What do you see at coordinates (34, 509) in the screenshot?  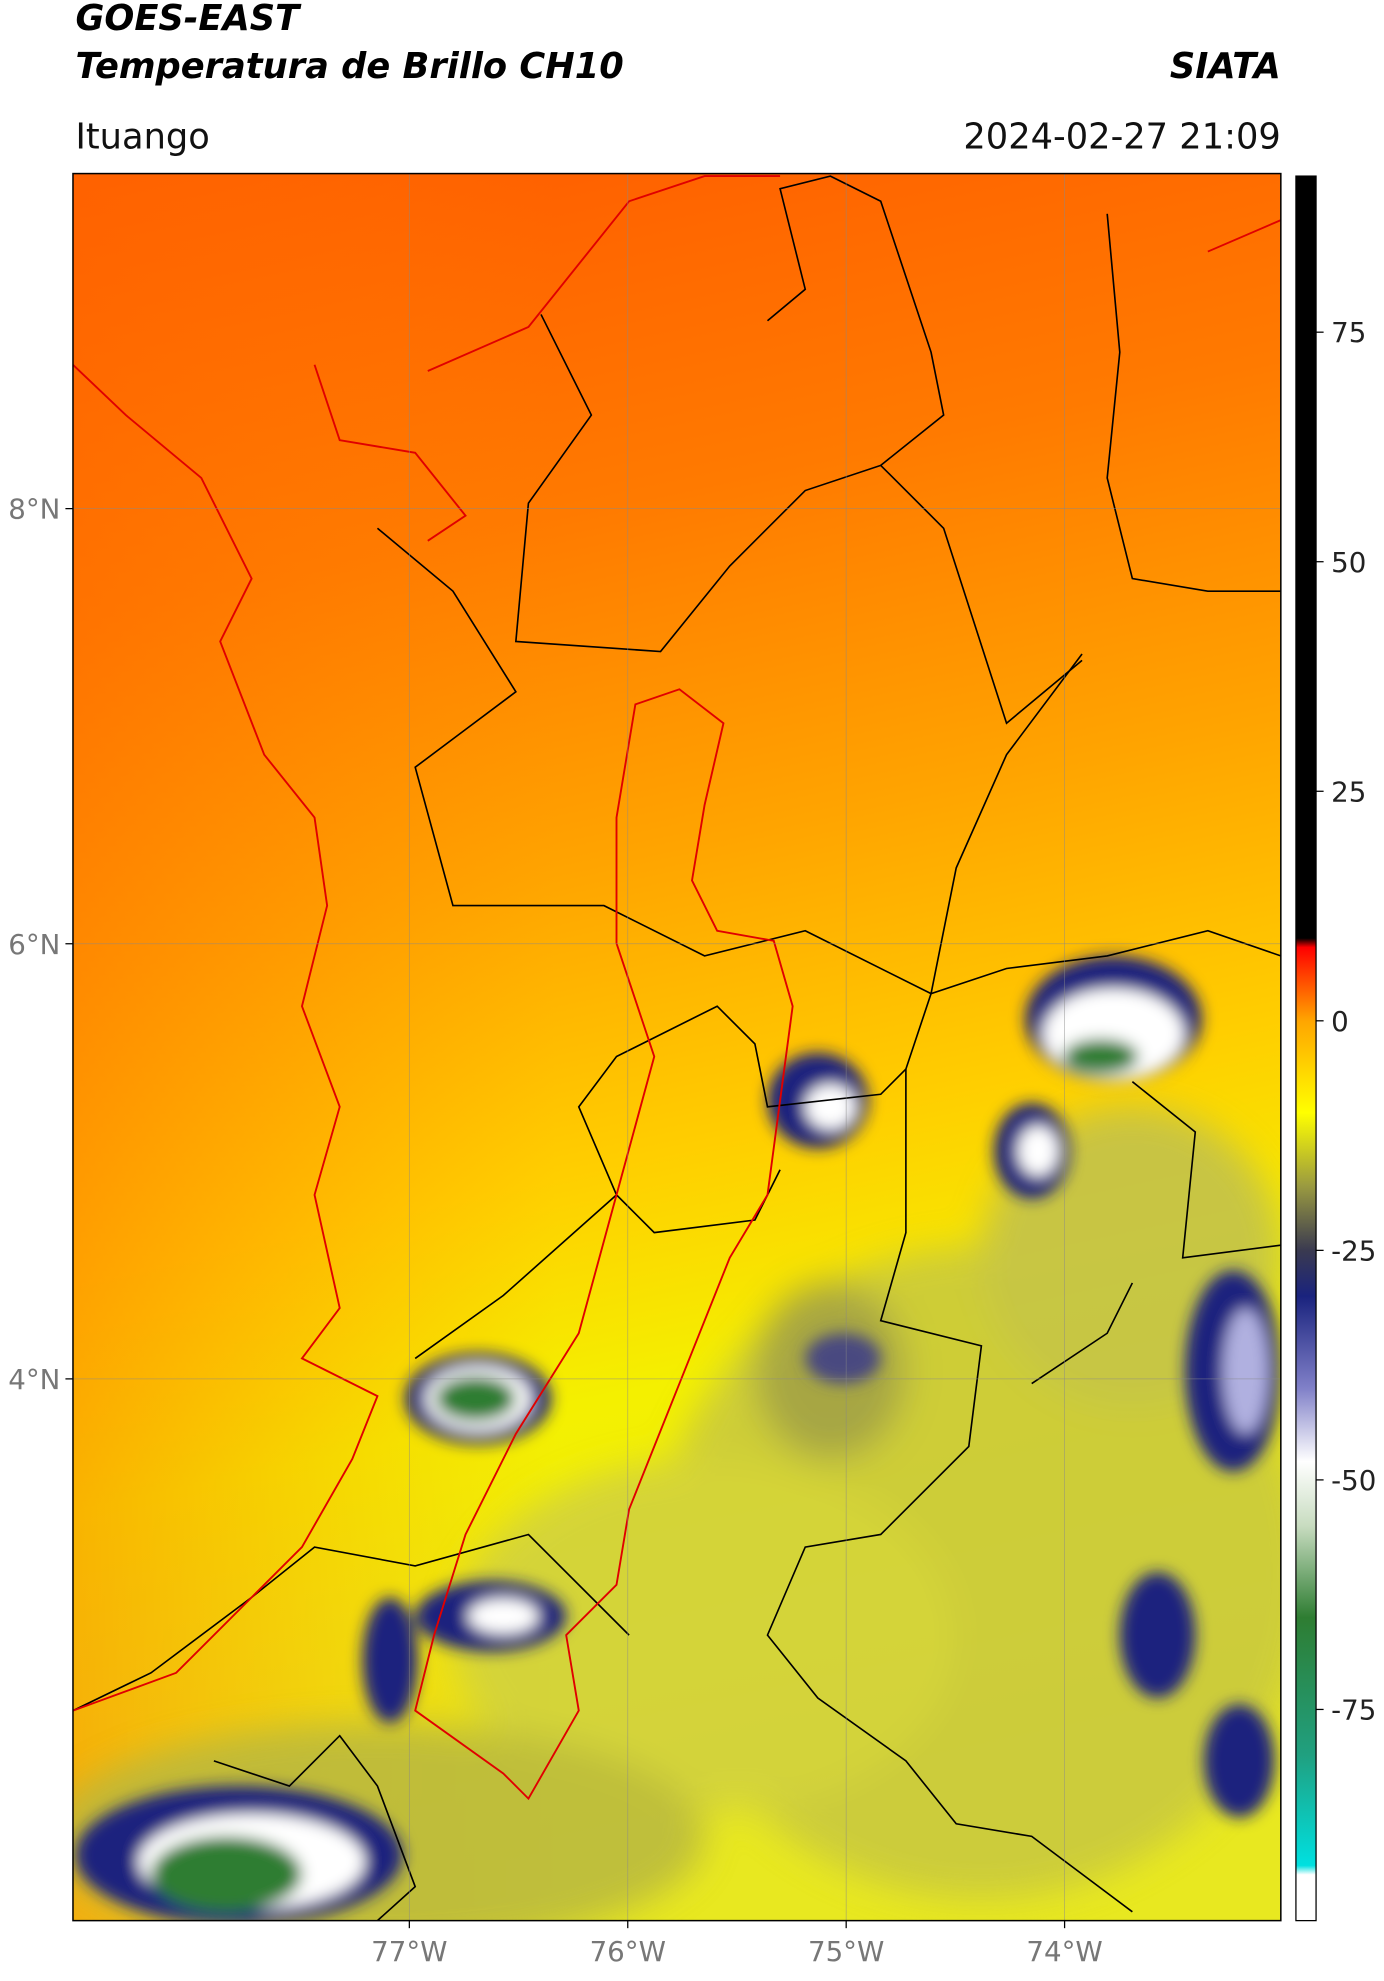 I see `lat-tick-label: 8°N` at bounding box center [34, 509].